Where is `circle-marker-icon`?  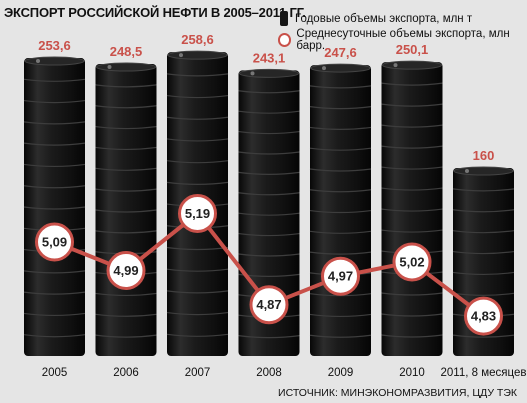 circle-marker-icon is located at coordinates (285, 39).